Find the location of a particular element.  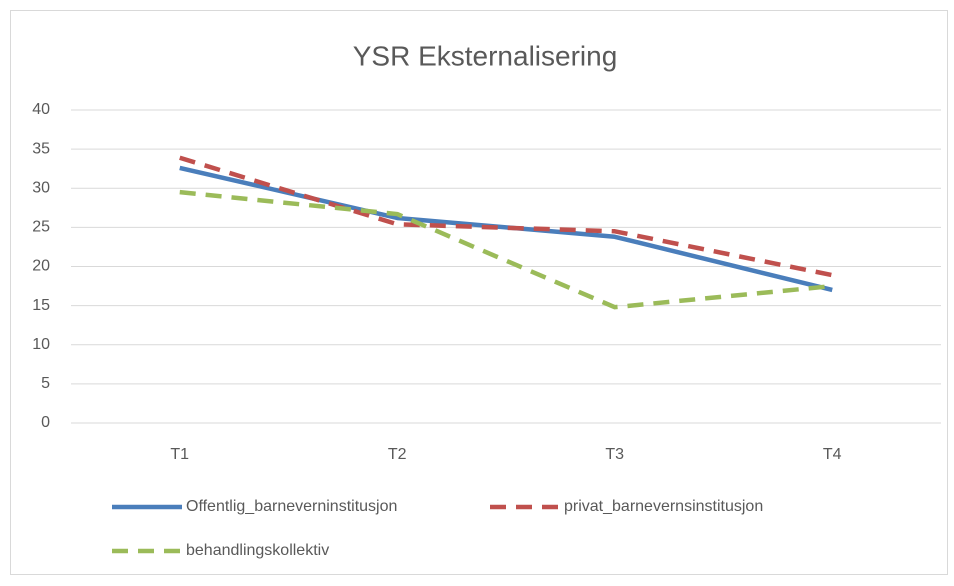

x-tick-label: T4 is located at coordinates (832, 454).